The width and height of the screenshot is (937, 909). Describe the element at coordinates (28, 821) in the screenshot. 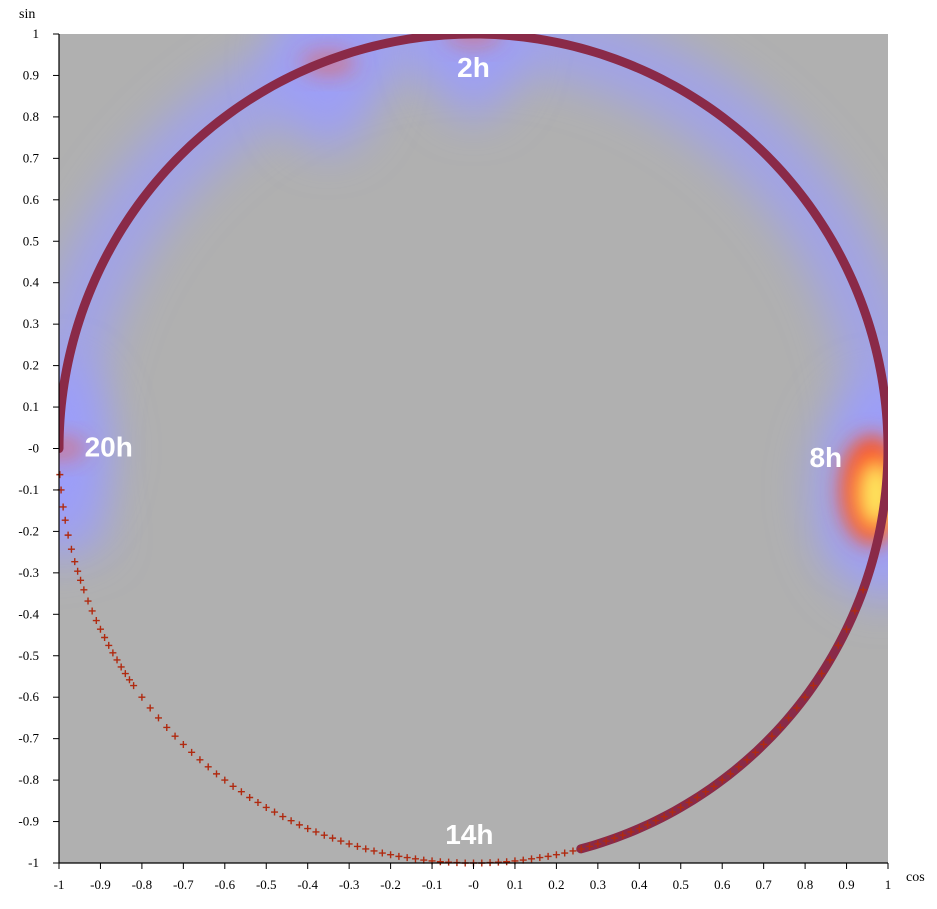

I see `y-tick-label: -0.9` at that location.